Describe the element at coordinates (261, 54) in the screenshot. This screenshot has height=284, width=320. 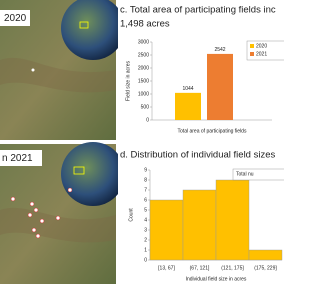
I see `legend-label: 2021` at that location.